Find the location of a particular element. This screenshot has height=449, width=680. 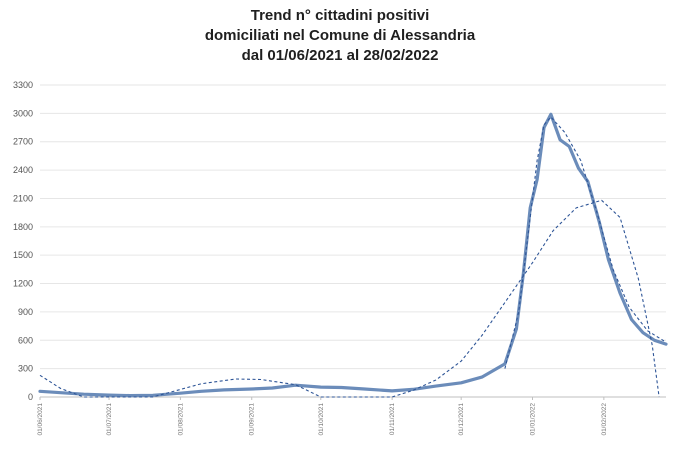

y-tick-label: 2100 is located at coordinates (23, 198).